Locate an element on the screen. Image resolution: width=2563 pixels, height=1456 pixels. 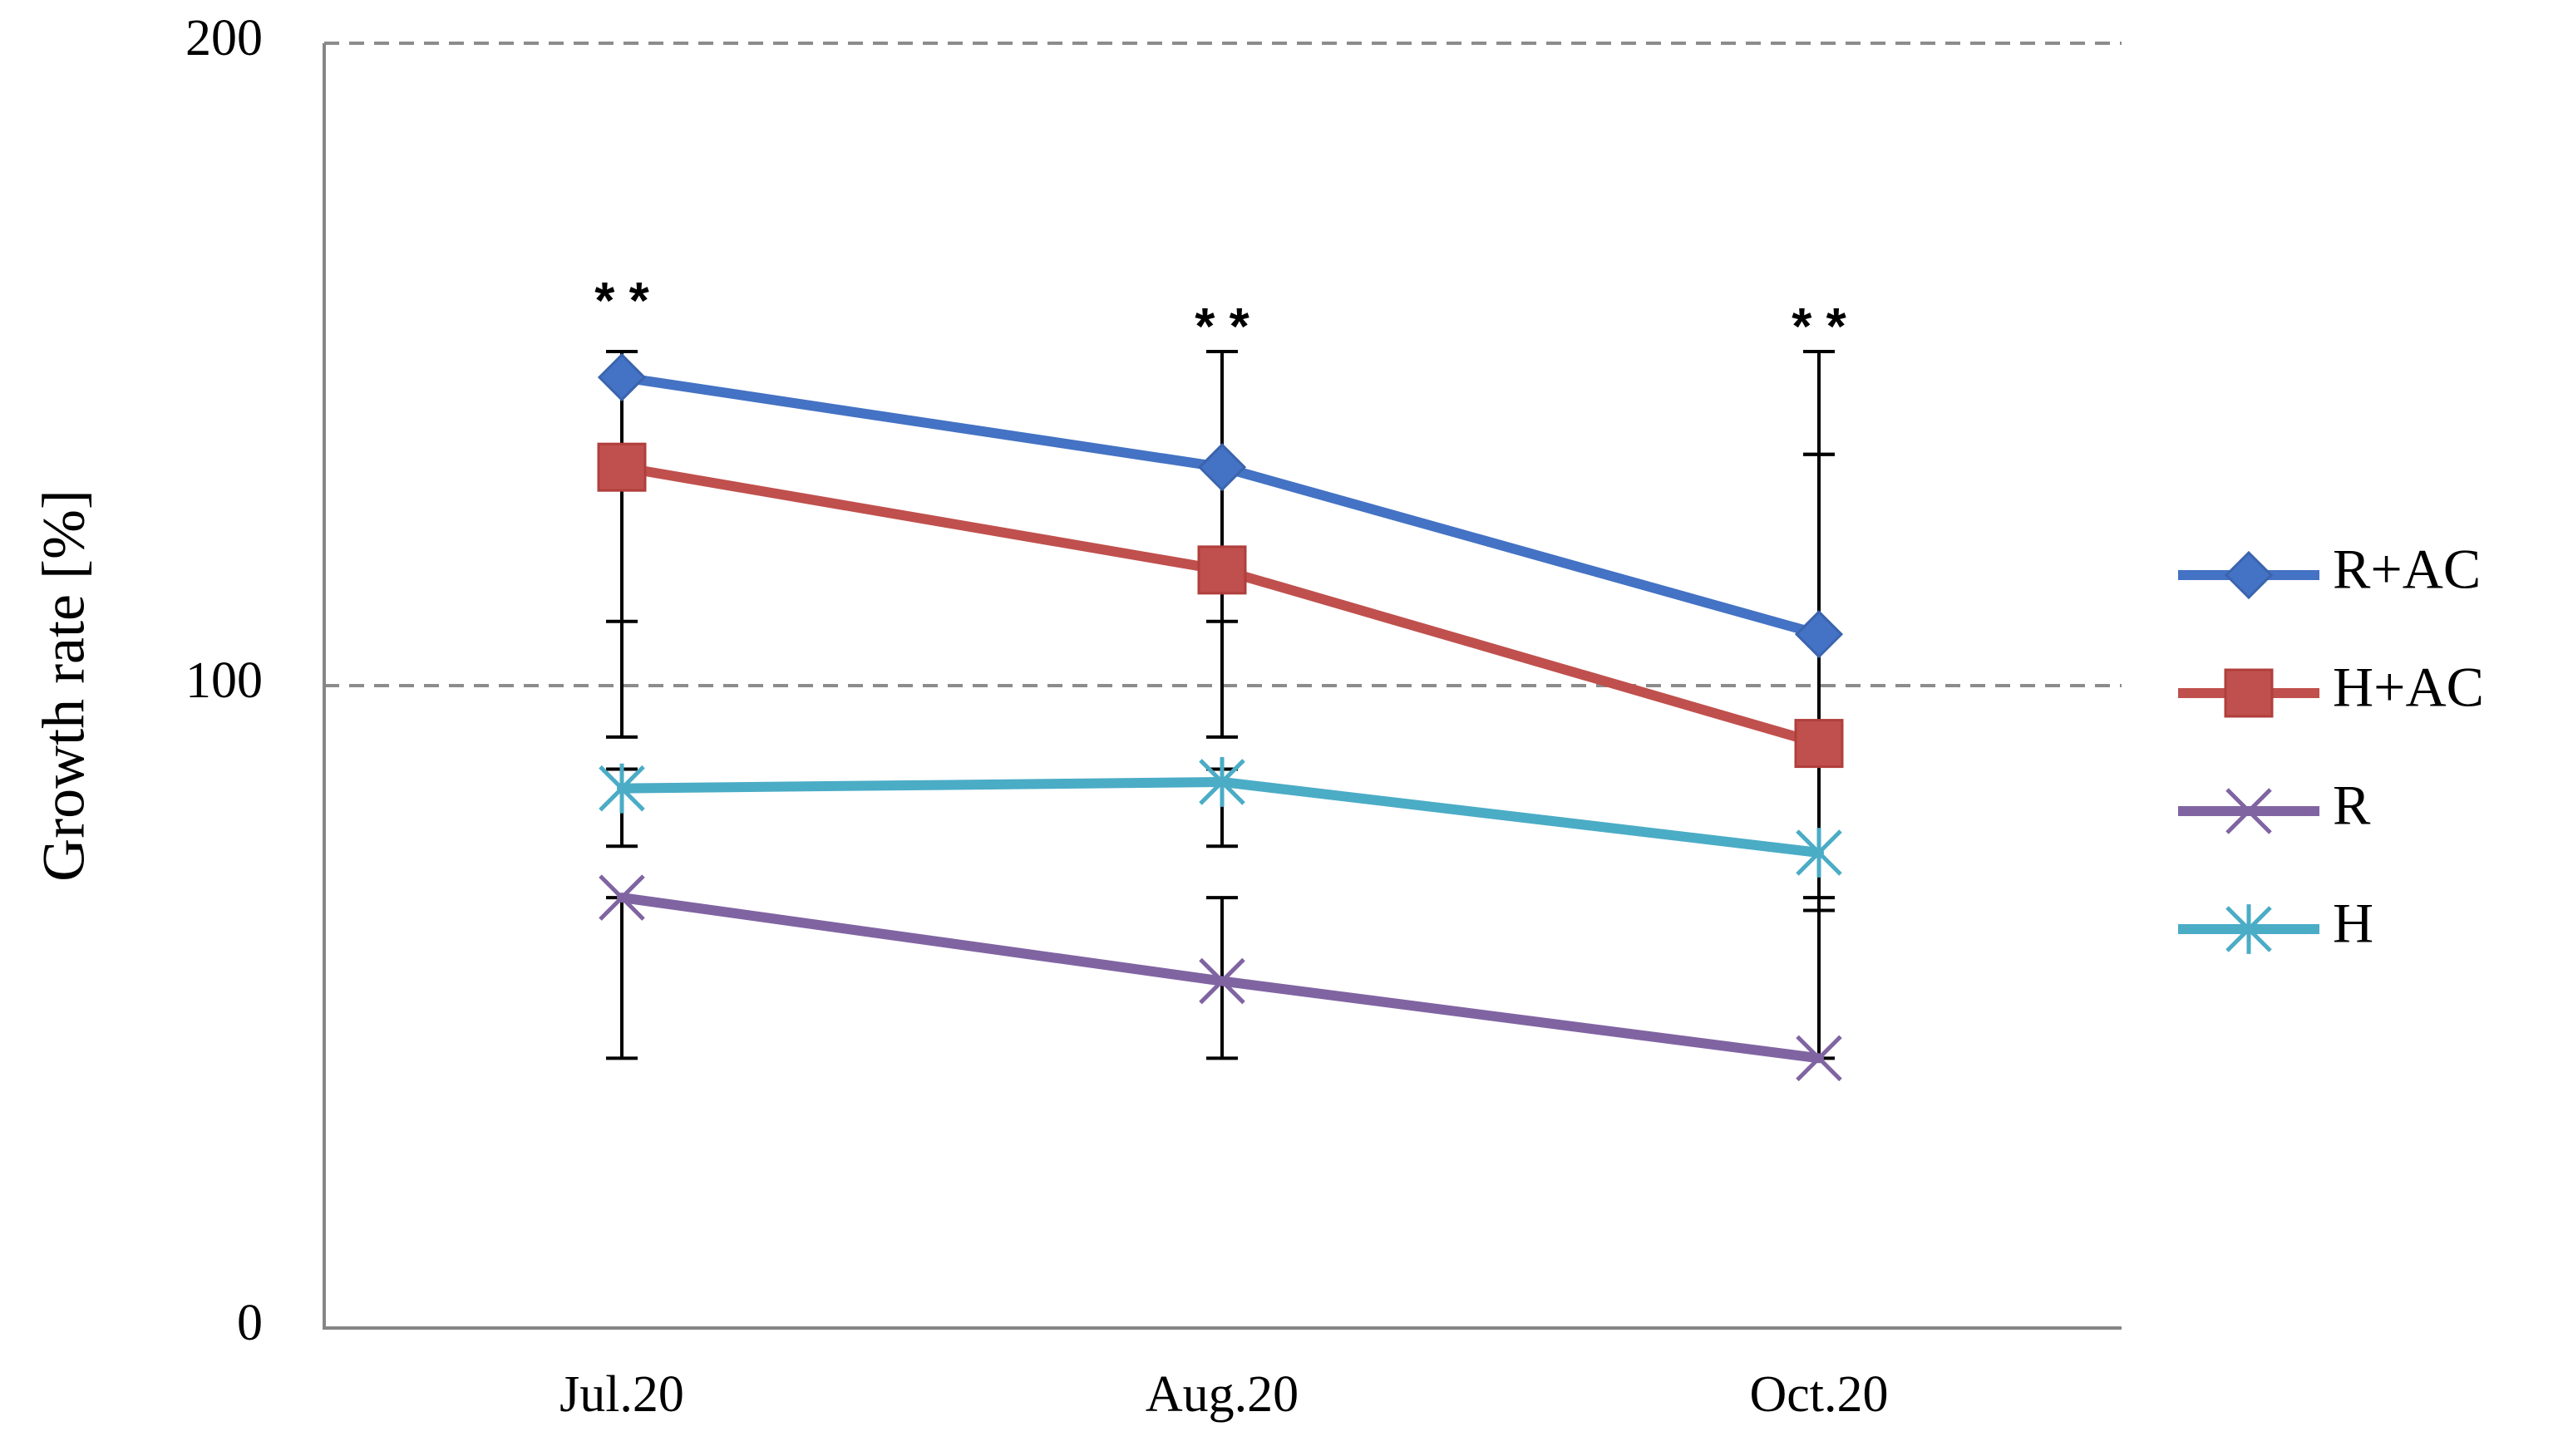
legend: R+AC H+AC RH is located at coordinates (2331, 746).